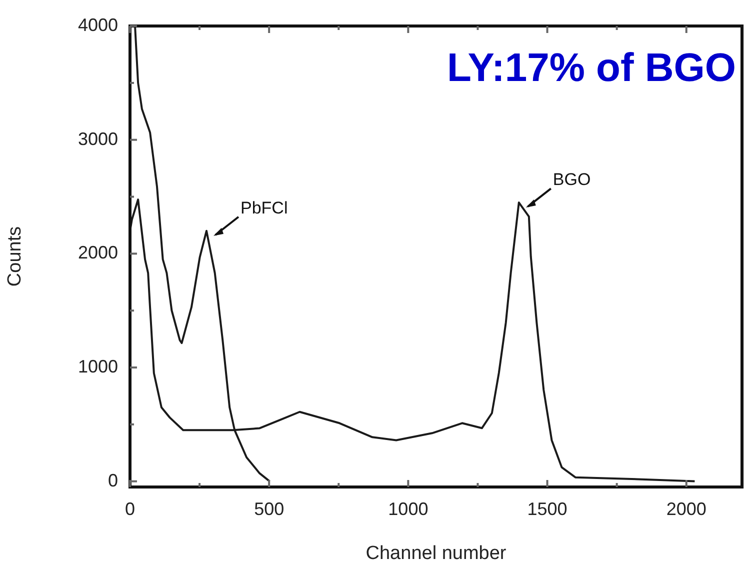 This screenshot has height=569, width=744. I want to click on text: LY:17% of BGO, so click(591, 68).